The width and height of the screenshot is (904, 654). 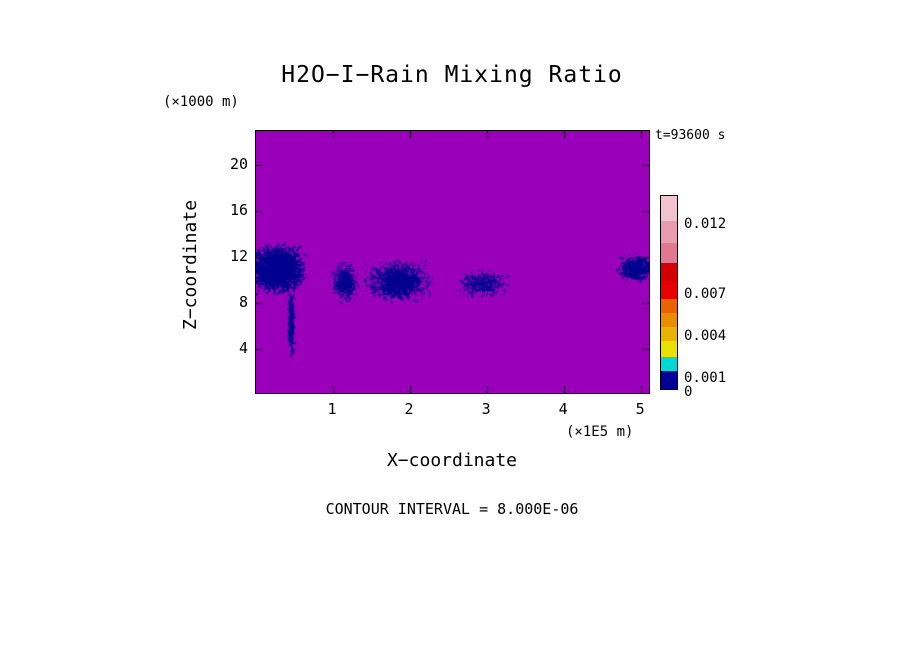 I want to click on x-tick-label-3: 3, so click(x=486, y=409).